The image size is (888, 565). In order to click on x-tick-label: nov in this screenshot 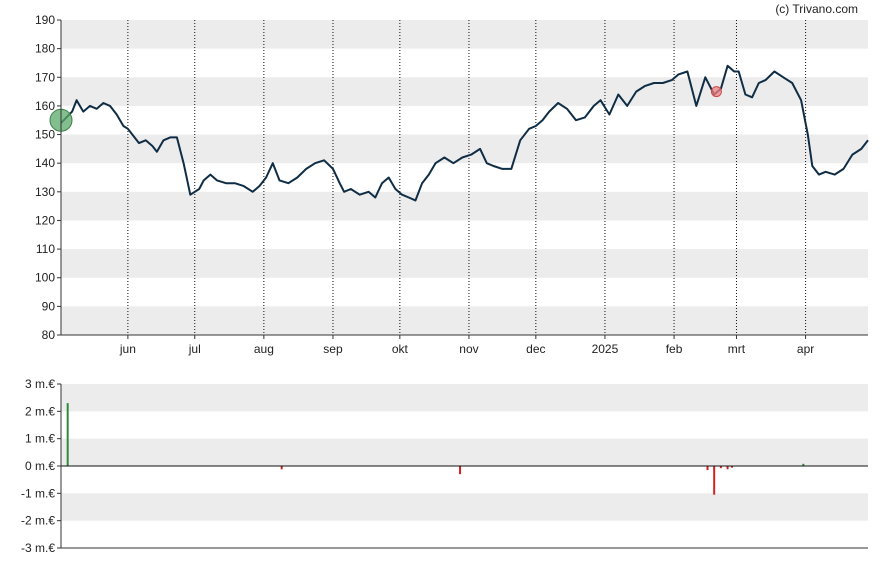, I will do `click(468, 349)`.